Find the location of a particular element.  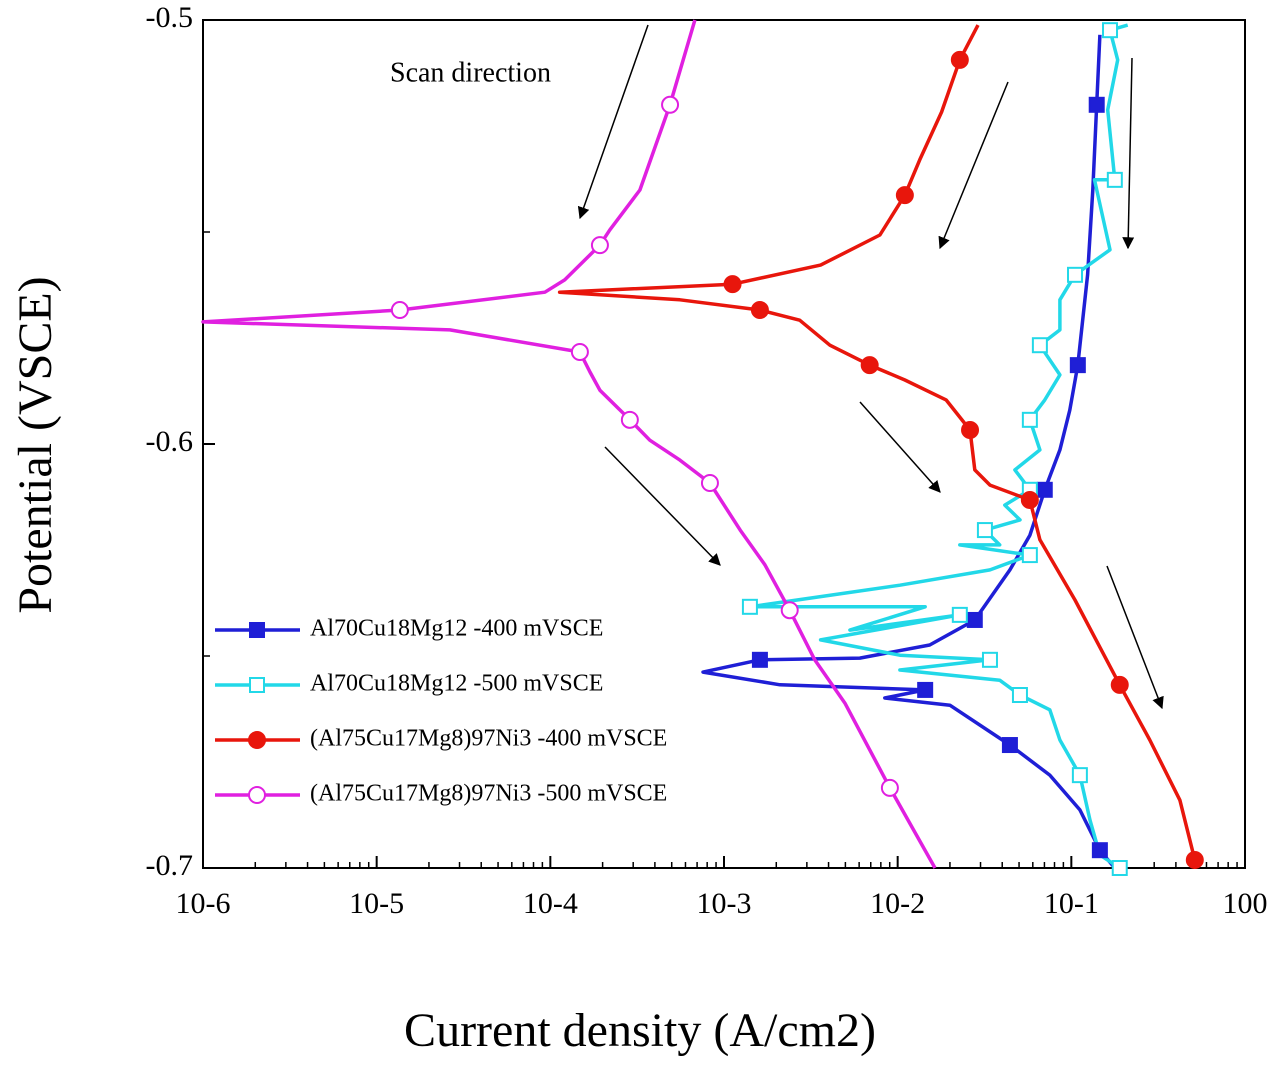

legend-label: Al70Cu18Mg12 -500 mVSCE is located at coordinates (456, 684).